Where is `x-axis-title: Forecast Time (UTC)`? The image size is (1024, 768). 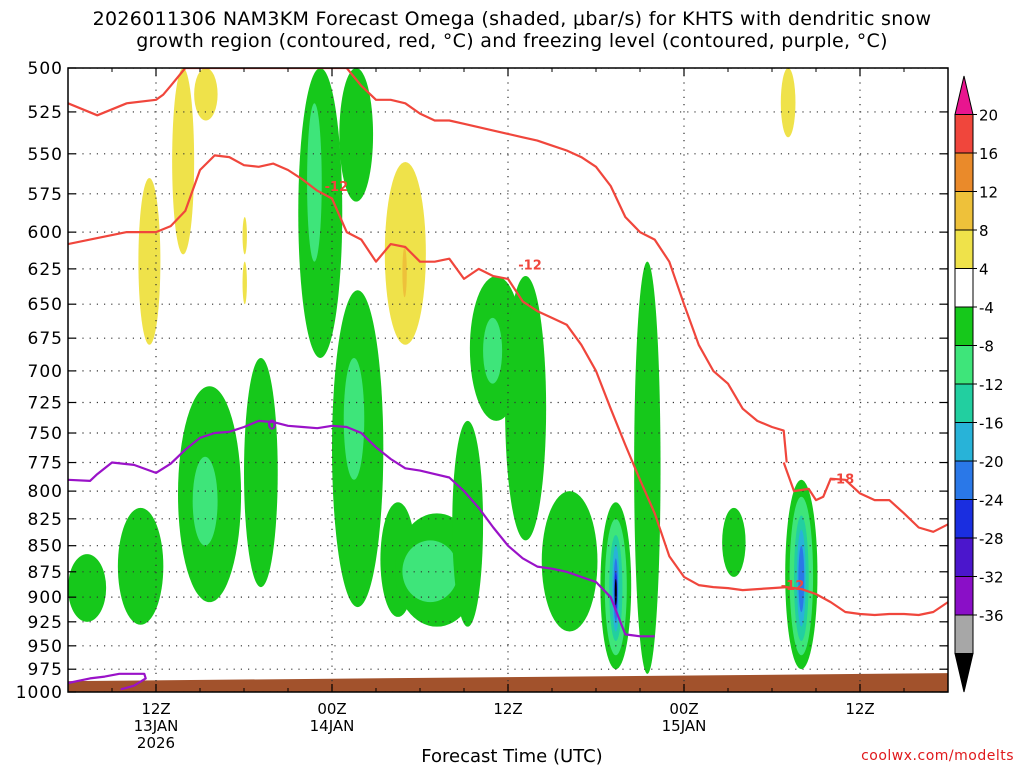
x-axis-title: Forecast Time (UTC) is located at coordinates (512, 756).